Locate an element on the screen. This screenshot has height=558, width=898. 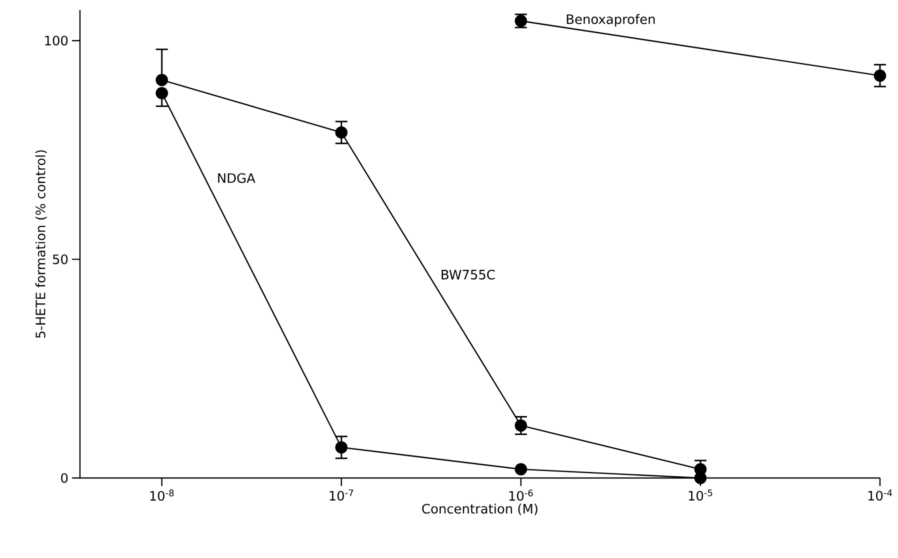
x-tick-label: 10$^{-8}$ is located at coordinates (162, 495).